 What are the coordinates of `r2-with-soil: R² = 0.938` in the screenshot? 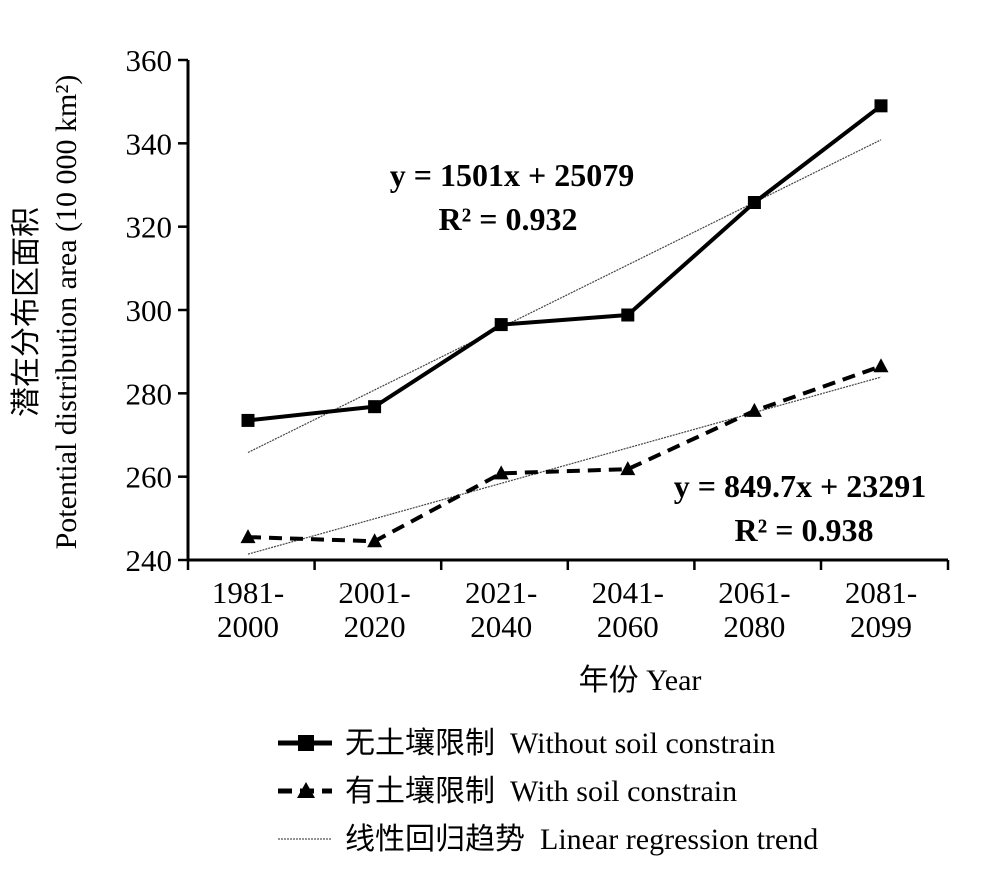 It's located at (804, 530).